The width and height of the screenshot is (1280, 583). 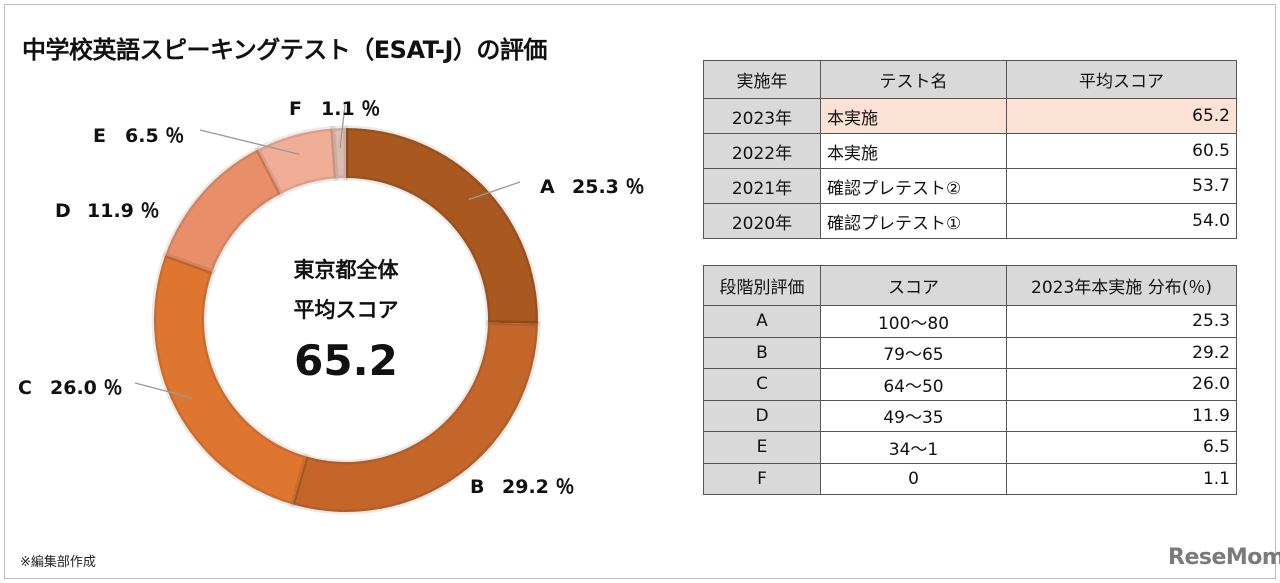 I want to click on score-range: 64～50, so click(x=913, y=384).